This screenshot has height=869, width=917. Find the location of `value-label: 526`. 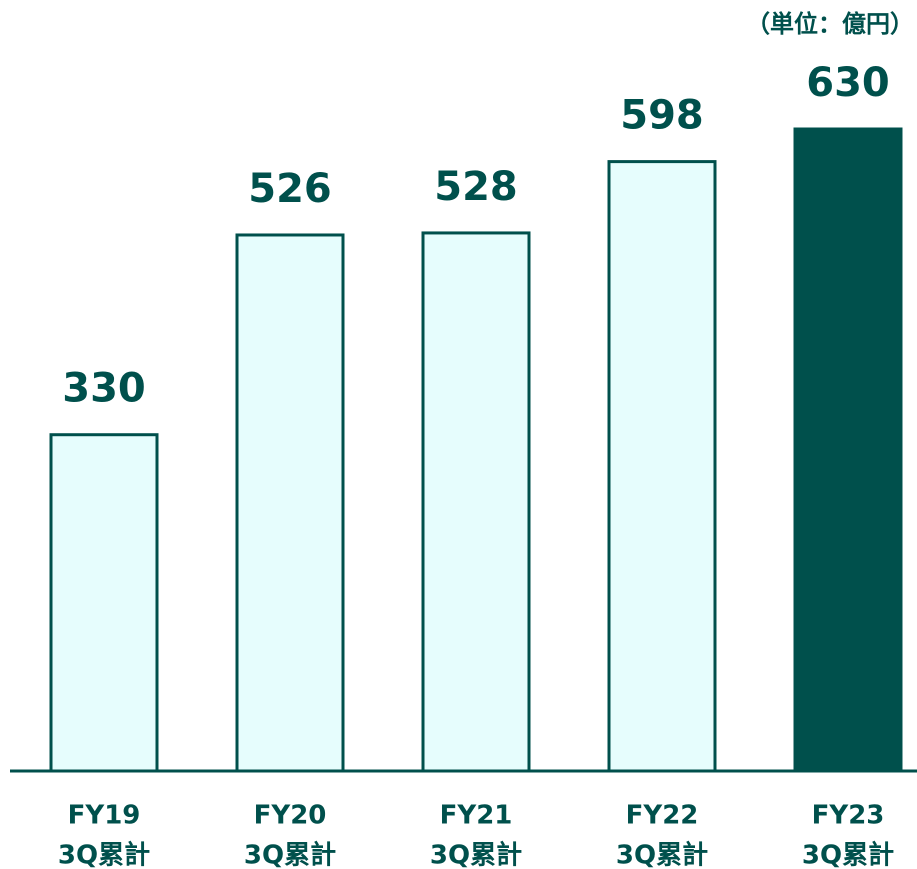

value-label: 526 is located at coordinates (290, 189).